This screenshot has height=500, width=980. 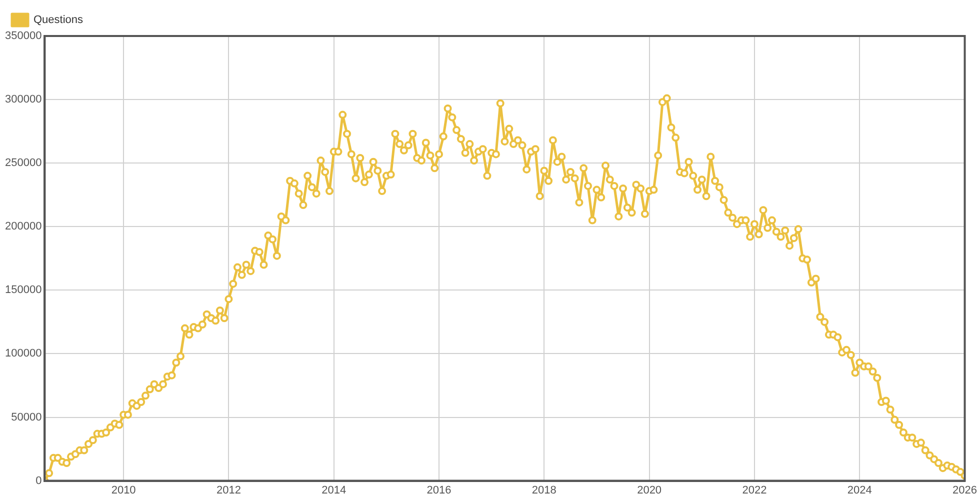 What do you see at coordinates (23, 354) in the screenshot?
I see `y-tick-label: 100000` at bounding box center [23, 354].